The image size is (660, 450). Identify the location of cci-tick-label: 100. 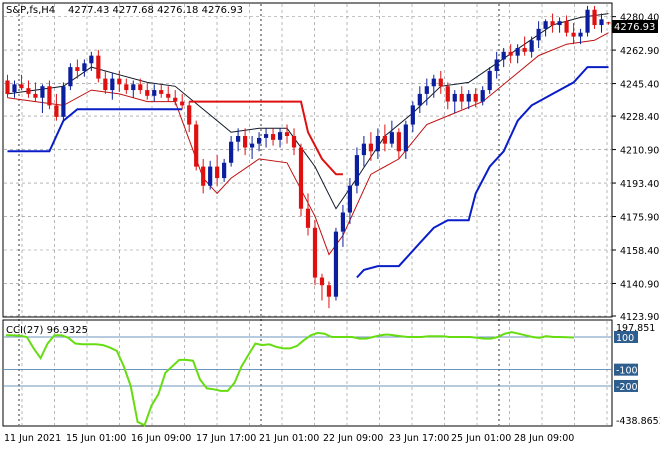
(625, 338).